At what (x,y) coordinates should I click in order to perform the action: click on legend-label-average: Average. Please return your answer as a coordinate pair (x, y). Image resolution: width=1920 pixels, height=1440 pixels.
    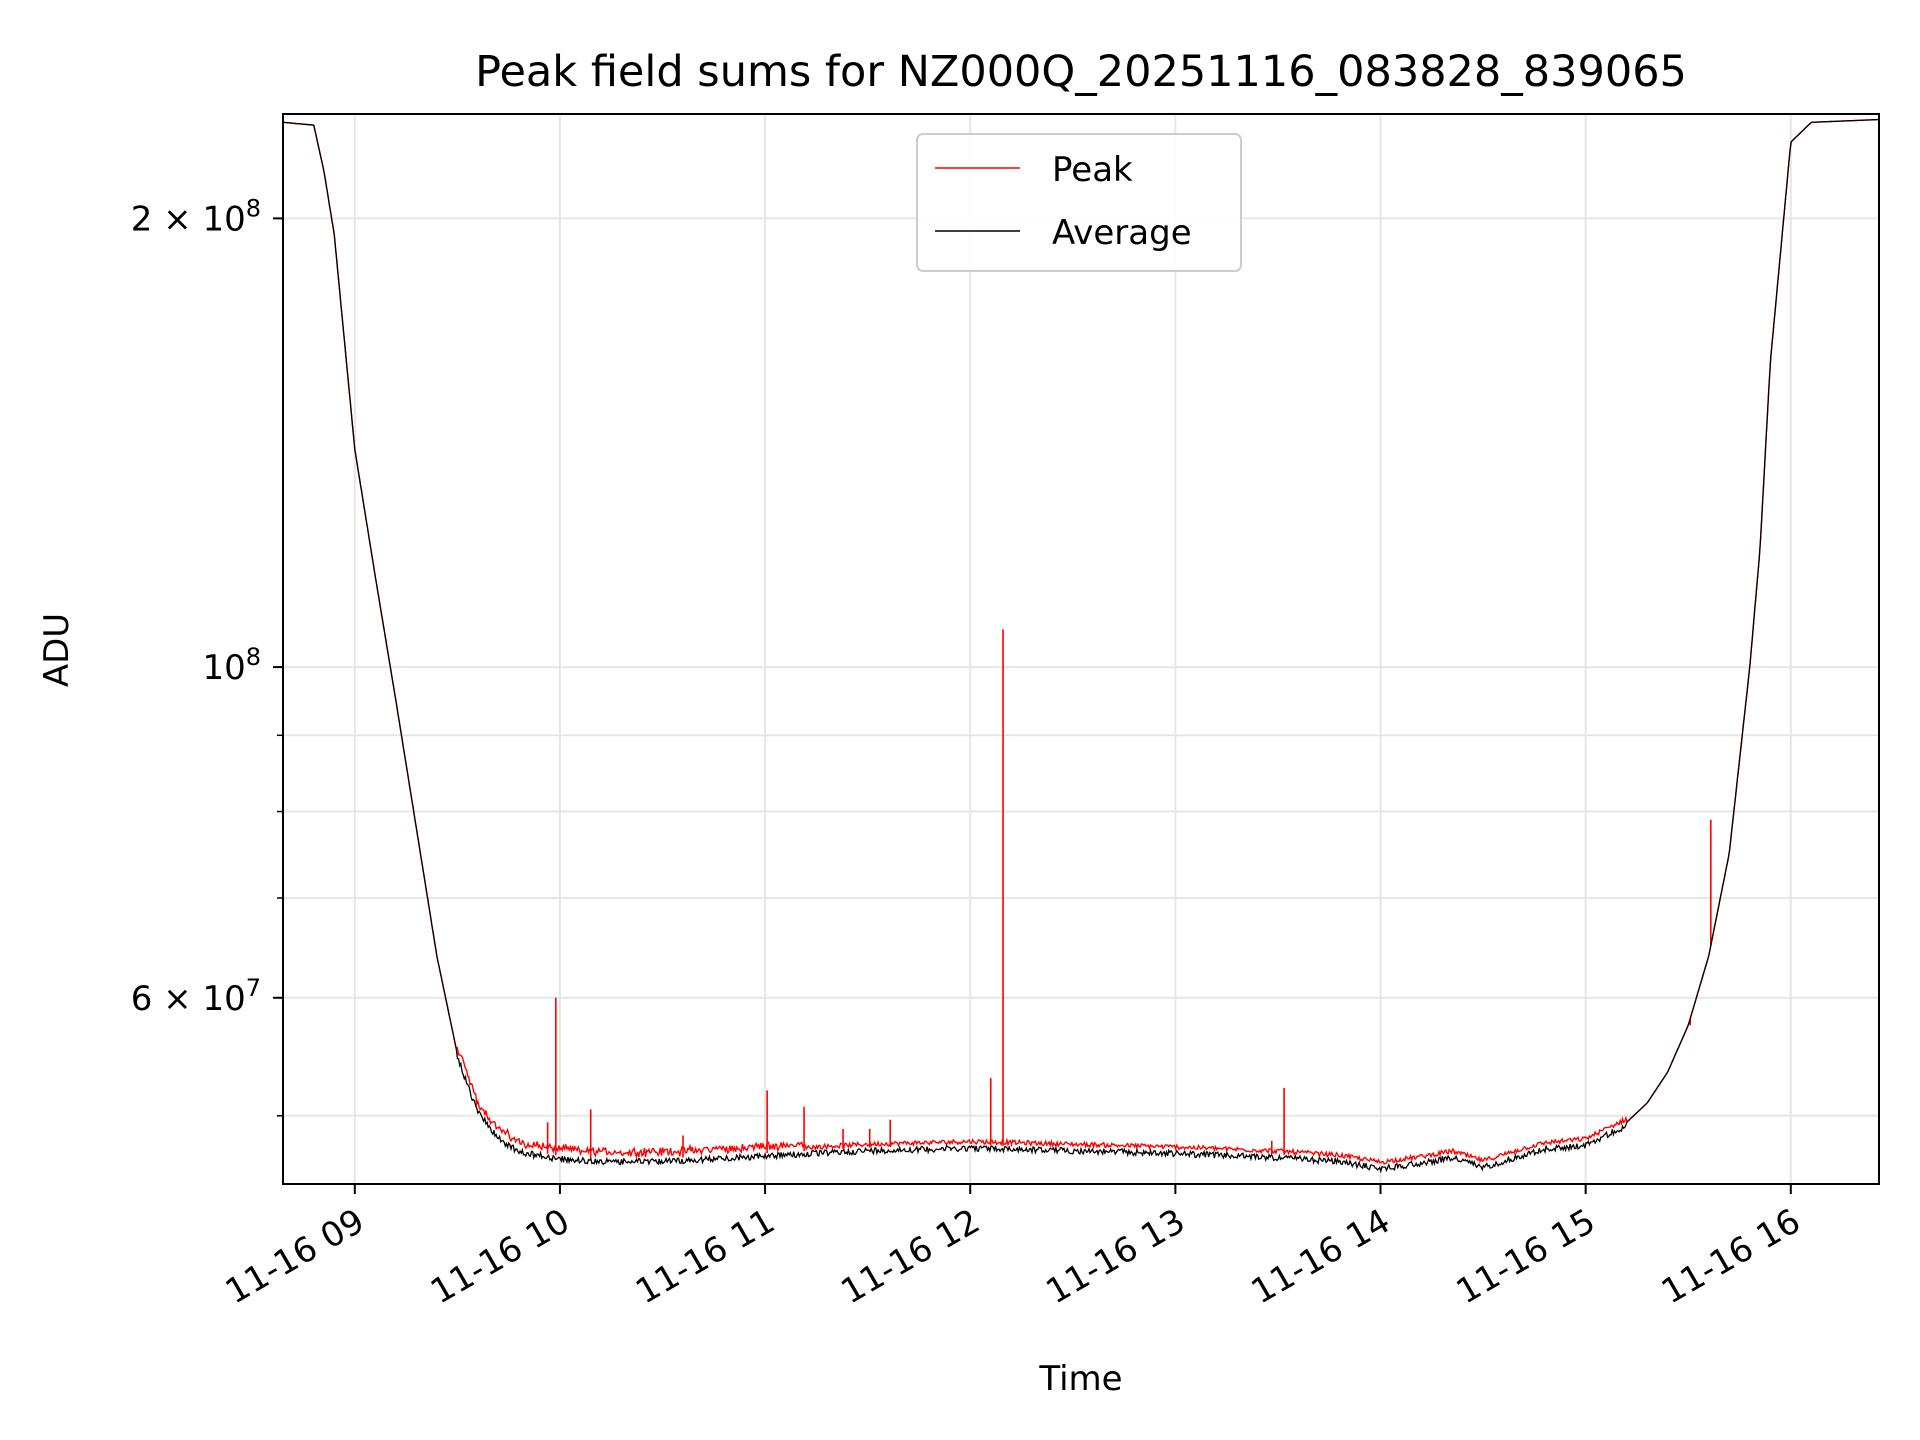
    Looking at the image, I should click on (1122, 233).